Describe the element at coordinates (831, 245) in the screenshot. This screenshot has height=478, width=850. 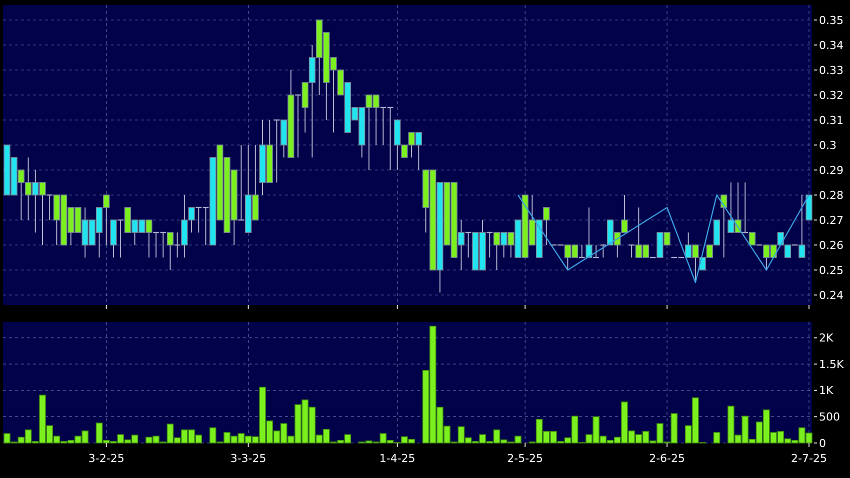
I see `y-tick-label: 0.26` at that location.